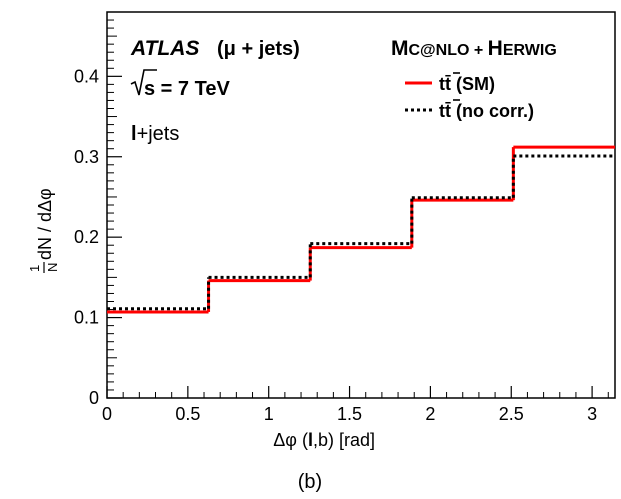 The image size is (621, 499). I want to click on y-axis-frac-den: N, so click(52, 267).